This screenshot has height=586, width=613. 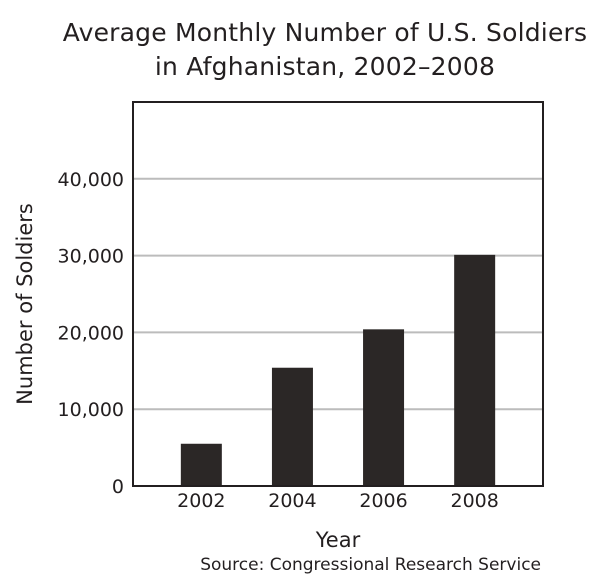 I want to click on bar-2006, so click(x=384, y=407).